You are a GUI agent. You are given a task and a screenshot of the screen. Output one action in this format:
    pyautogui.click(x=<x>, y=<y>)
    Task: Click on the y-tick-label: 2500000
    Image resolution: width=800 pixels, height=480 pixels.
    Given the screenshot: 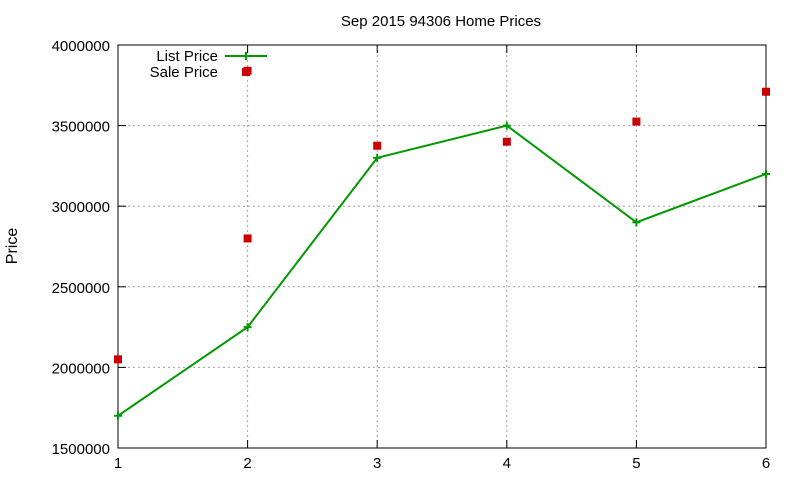 What is the action you would take?
    pyautogui.click(x=81, y=288)
    